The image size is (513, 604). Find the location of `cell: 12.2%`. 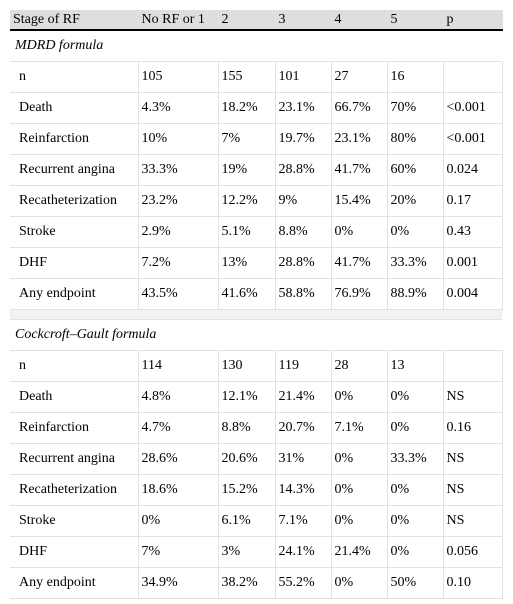

cell: 12.2% is located at coordinates (247, 201).